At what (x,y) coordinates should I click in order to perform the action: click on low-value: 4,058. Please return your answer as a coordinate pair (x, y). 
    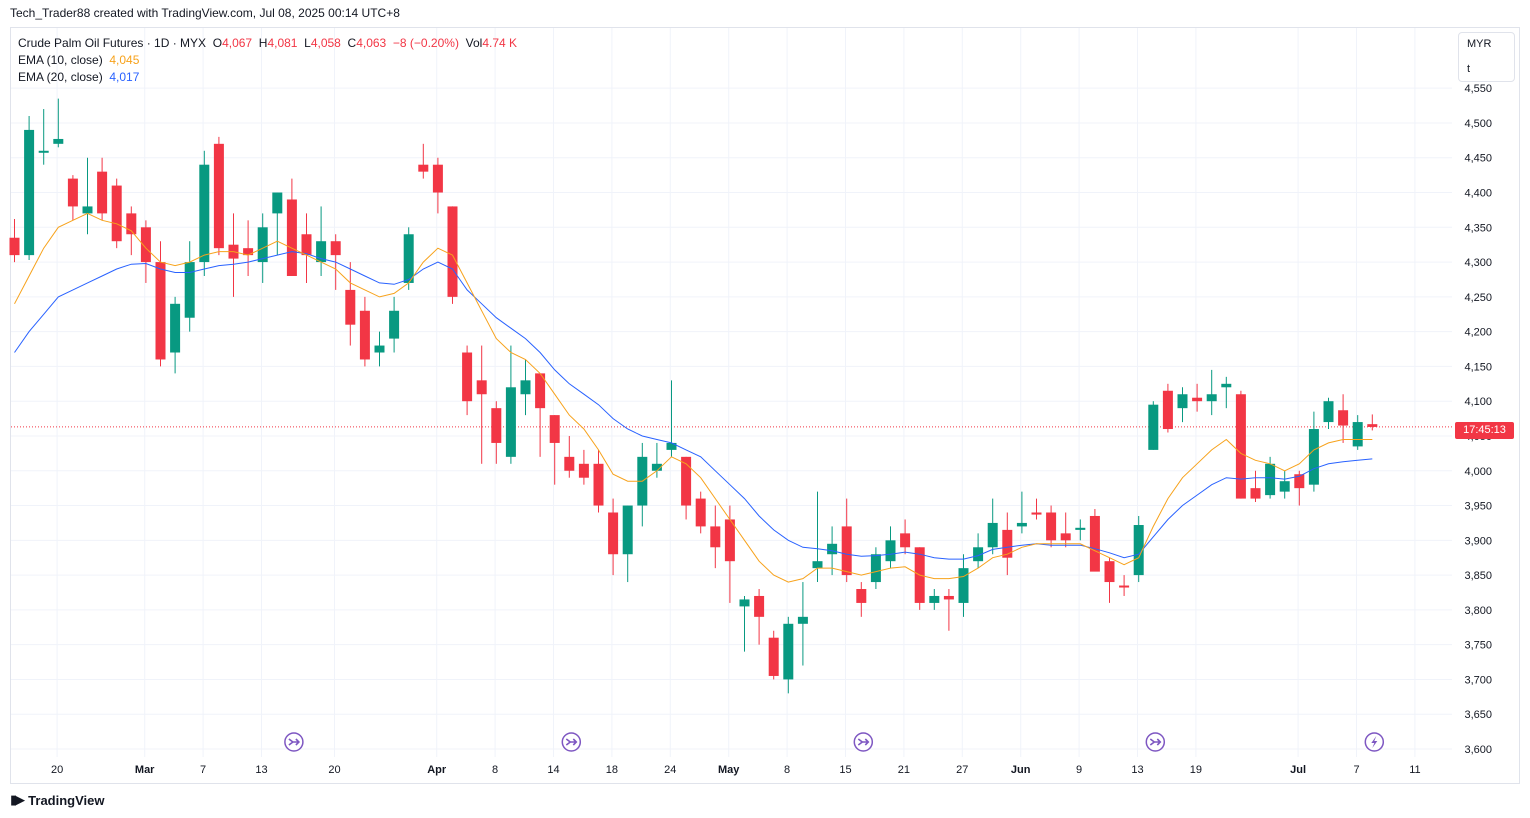
    Looking at the image, I should click on (325, 43).